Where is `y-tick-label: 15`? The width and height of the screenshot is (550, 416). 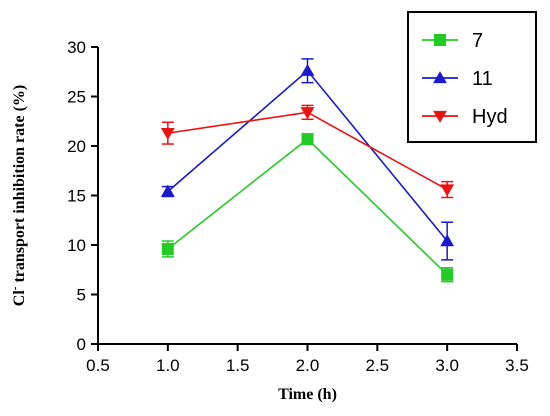 y-tick-label: 15 is located at coordinates (76, 196).